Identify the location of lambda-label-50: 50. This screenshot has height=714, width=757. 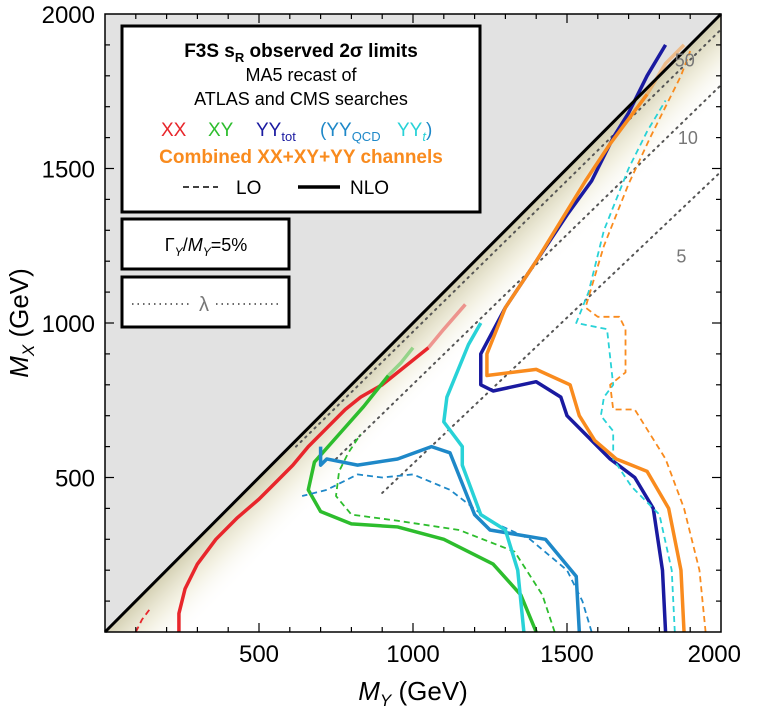
(685, 61).